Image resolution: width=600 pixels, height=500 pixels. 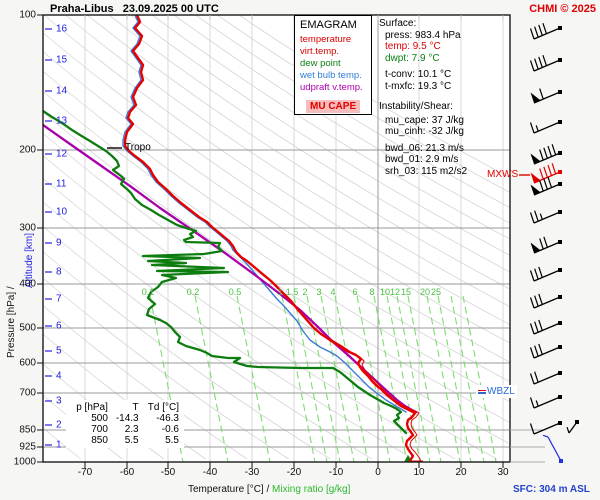 I want to click on surface-elevation-label: SFC: 304 m ASL, so click(x=551, y=489).